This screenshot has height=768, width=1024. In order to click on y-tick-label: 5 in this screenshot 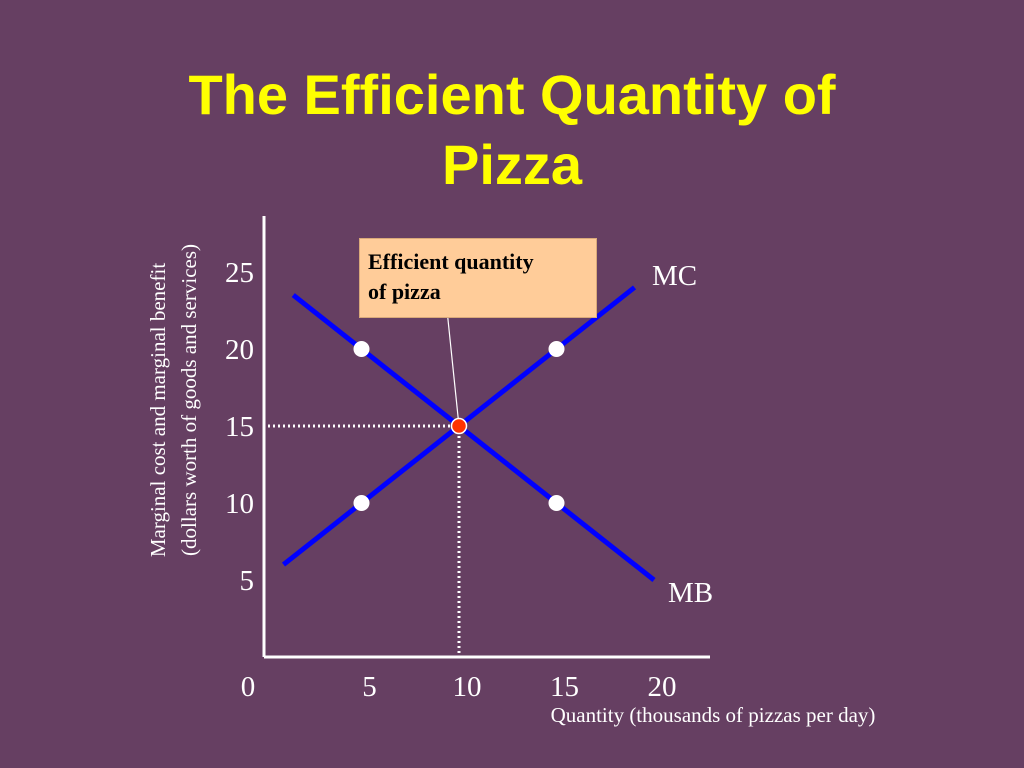, I will do `click(247, 581)`.